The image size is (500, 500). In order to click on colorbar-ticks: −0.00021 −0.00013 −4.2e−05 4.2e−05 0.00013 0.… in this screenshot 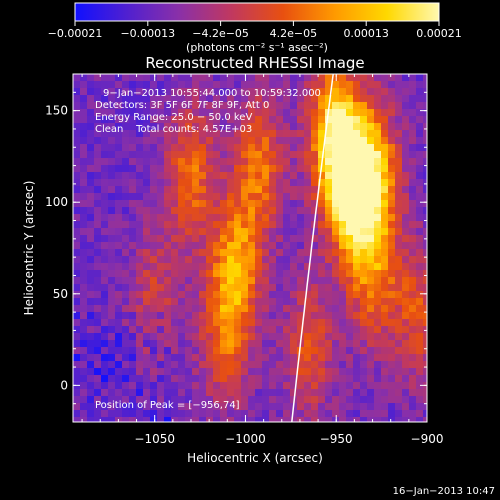, I will do `click(255, 30)`.